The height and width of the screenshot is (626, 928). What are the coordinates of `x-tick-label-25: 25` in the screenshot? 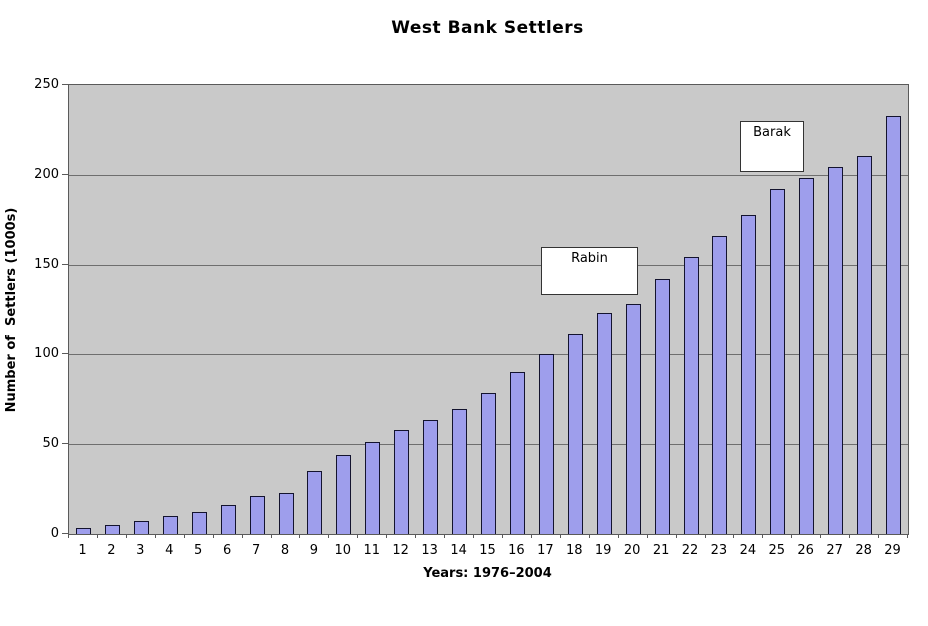 It's located at (777, 550).